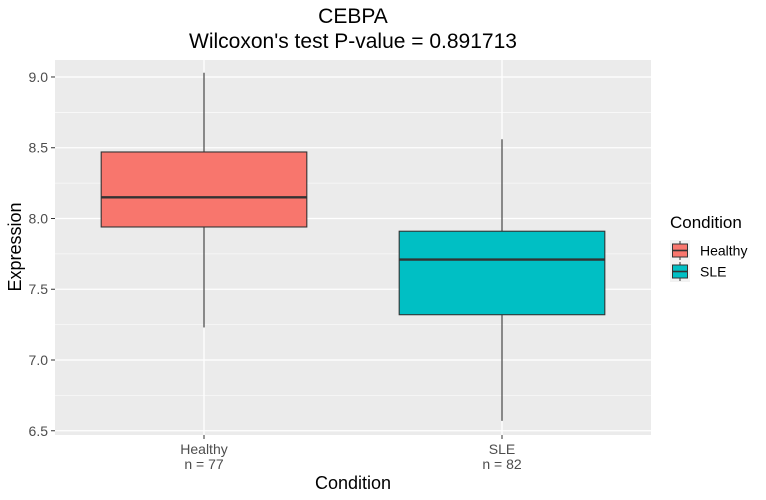  Describe the element at coordinates (353, 483) in the screenshot. I see `x-axis-title: Condition` at that location.